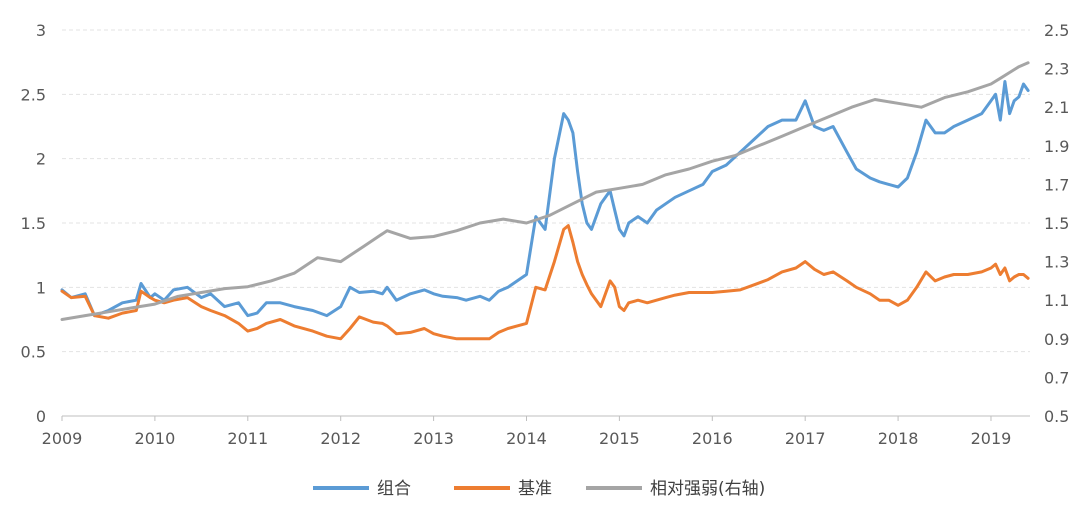 The width and height of the screenshot is (1089, 513). I want to click on x-tick-label: 2015, so click(619, 438).